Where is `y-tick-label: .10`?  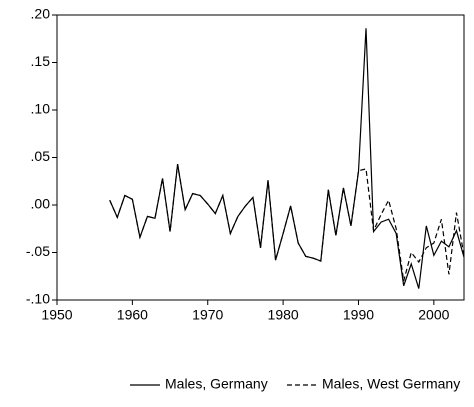
y-tick-label: .10 is located at coordinates (41, 109).